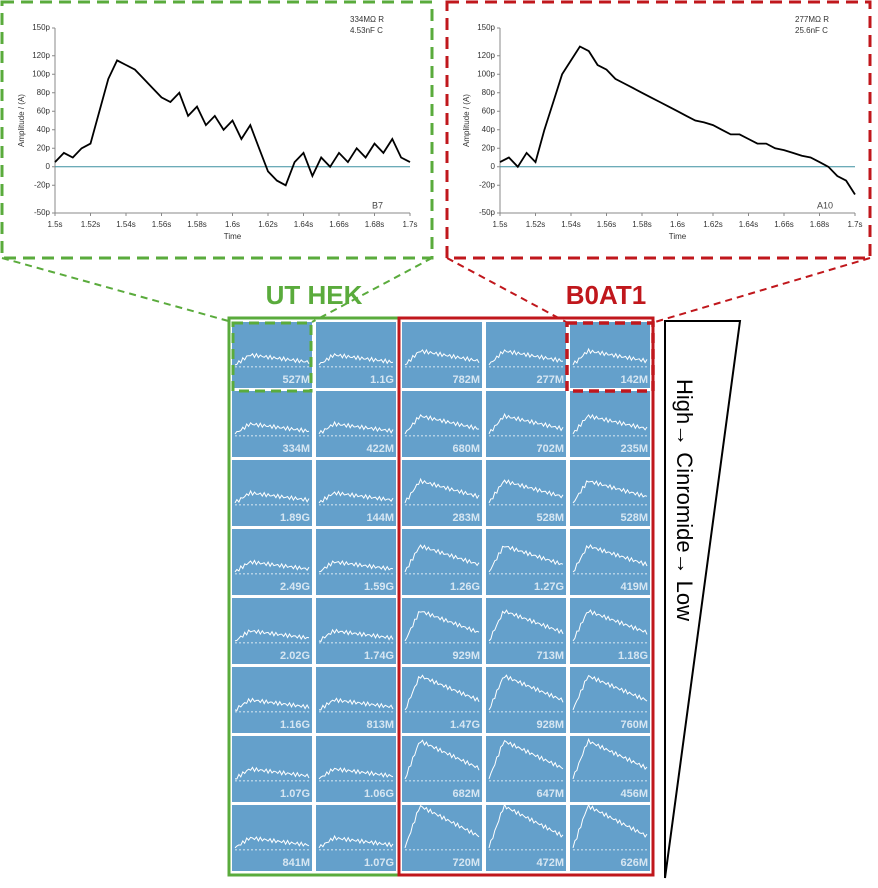  What do you see at coordinates (550, 656) in the screenshot?
I see `resistance-label: 713M` at bounding box center [550, 656].